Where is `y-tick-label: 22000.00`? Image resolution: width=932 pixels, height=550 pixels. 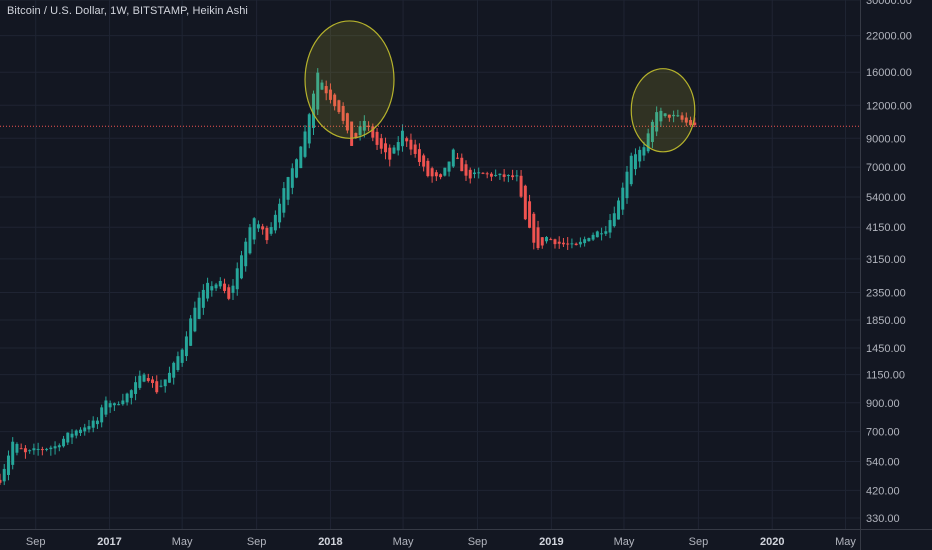 y-tick-label: 22000.00 is located at coordinates (889, 37).